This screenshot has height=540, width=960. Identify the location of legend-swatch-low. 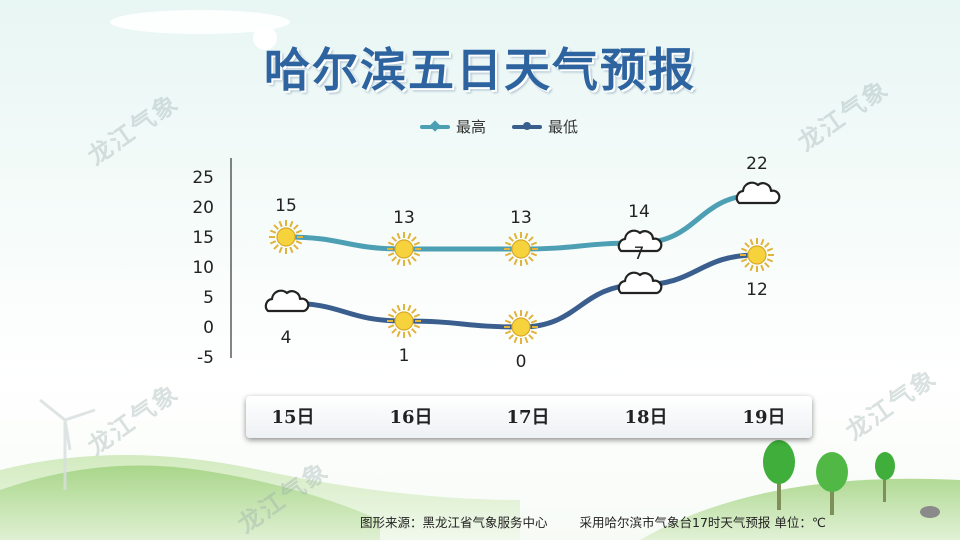
(527, 125).